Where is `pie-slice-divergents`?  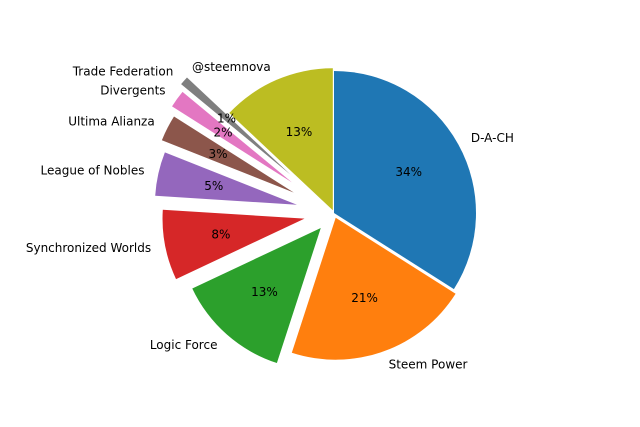 pie-slice-divergents is located at coordinates (232, 137).